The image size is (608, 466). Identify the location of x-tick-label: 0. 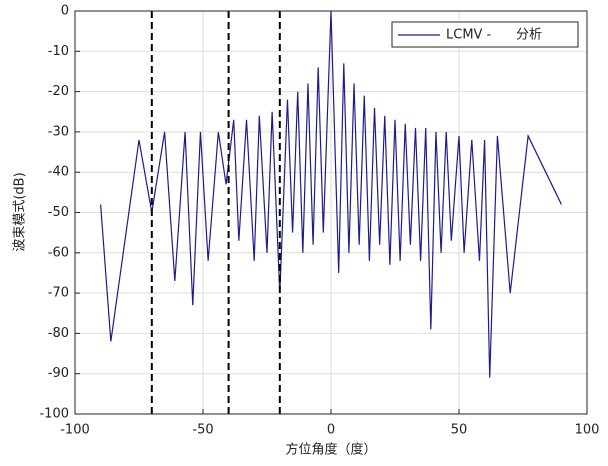
(331, 430).